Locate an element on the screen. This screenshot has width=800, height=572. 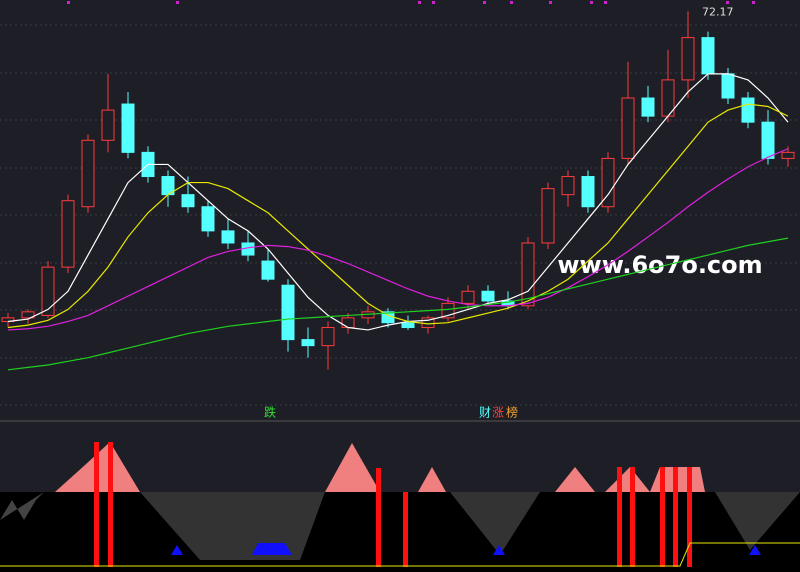
top-dots is located at coordinates (411, 2).